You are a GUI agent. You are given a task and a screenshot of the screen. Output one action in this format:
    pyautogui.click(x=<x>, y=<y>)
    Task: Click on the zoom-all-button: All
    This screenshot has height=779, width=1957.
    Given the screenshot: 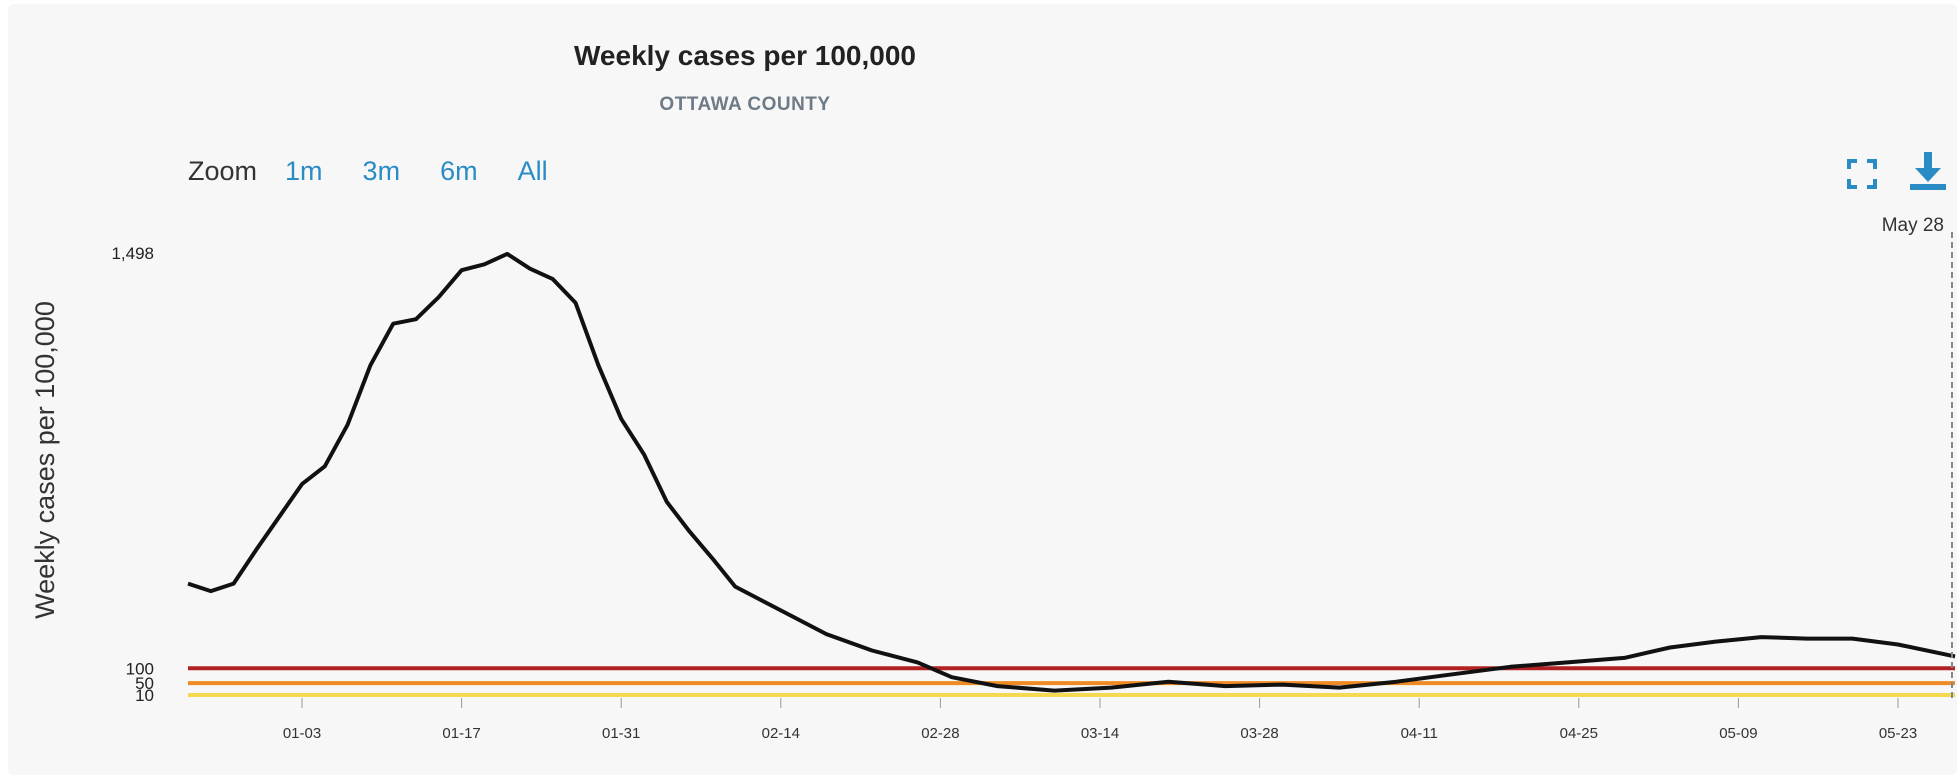 What is the action you would take?
    pyautogui.click(x=532, y=171)
    